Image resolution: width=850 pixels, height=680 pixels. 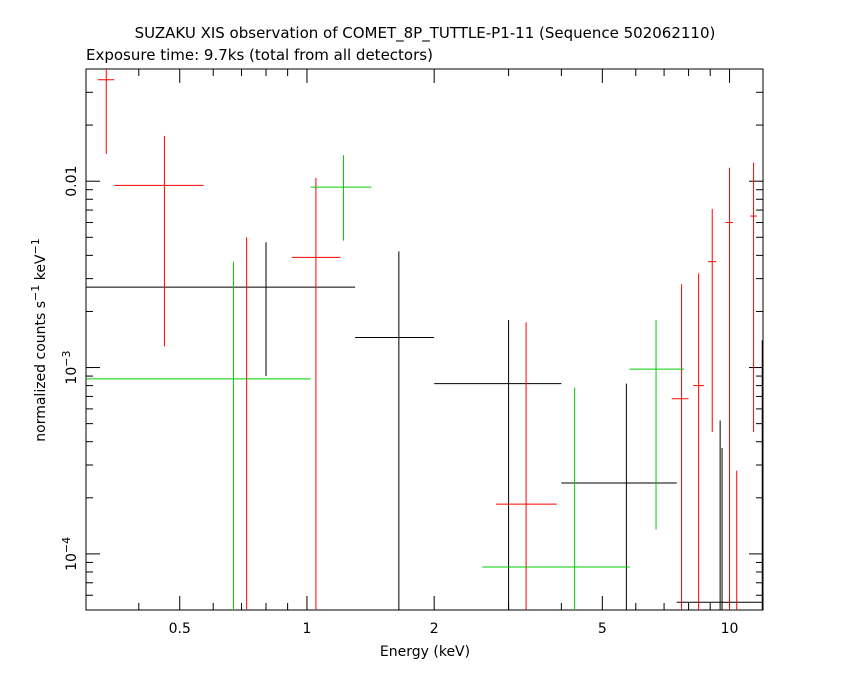 What do you see at coordinates (180, 629) in the screenshot?
I see `x-tick-label: 0.5` at bounding box center [180, 629].